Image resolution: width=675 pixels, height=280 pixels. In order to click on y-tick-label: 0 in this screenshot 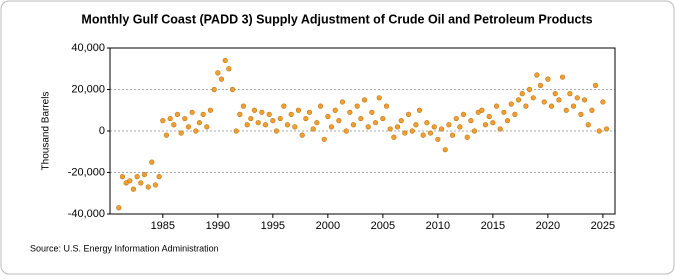, I will do `click(102, 131)`.